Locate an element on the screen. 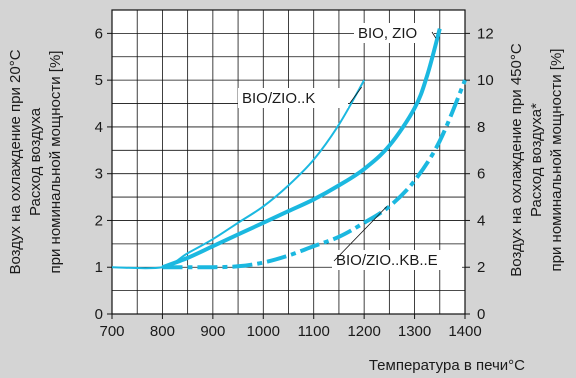  y-left-tick-label: 3 is located at coordinates (99, 174).